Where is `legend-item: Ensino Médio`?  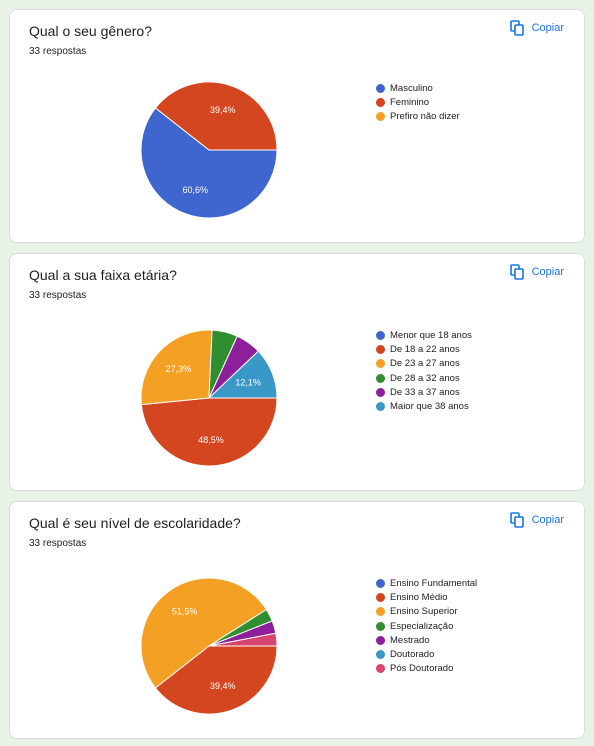
legend-item: Ensino Médio is located at coordinates (426, 597).